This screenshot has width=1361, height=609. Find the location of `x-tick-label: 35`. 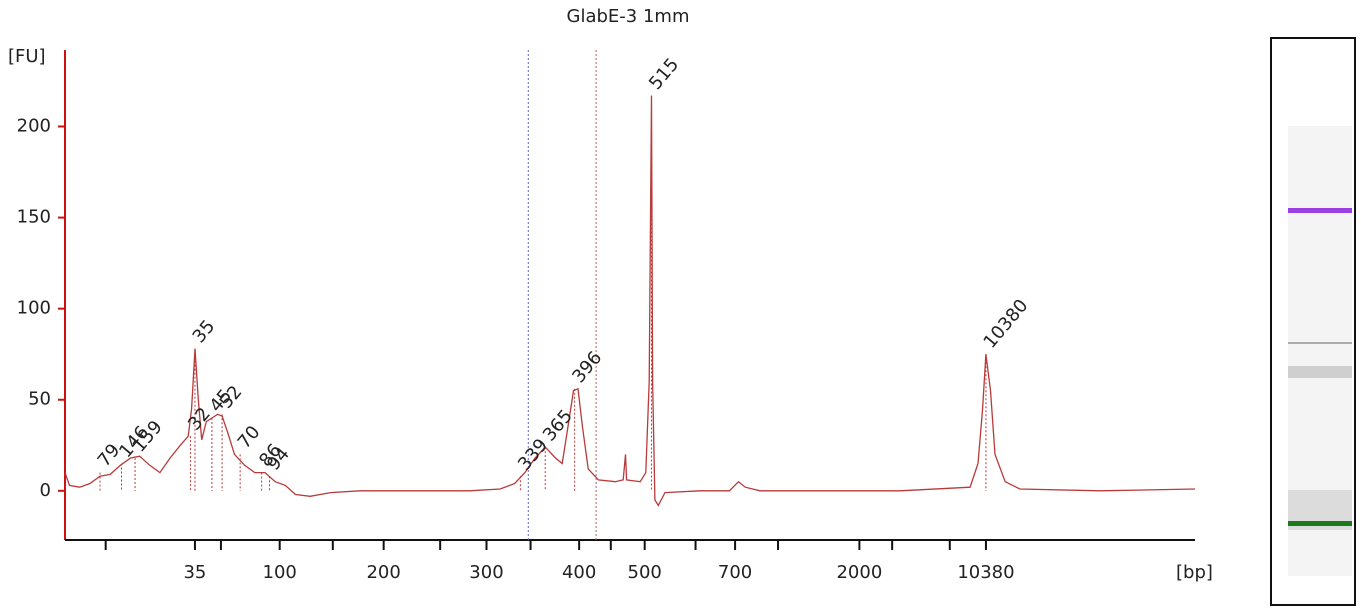

x-tick-label: 35 is located at coordinates (194, 572).